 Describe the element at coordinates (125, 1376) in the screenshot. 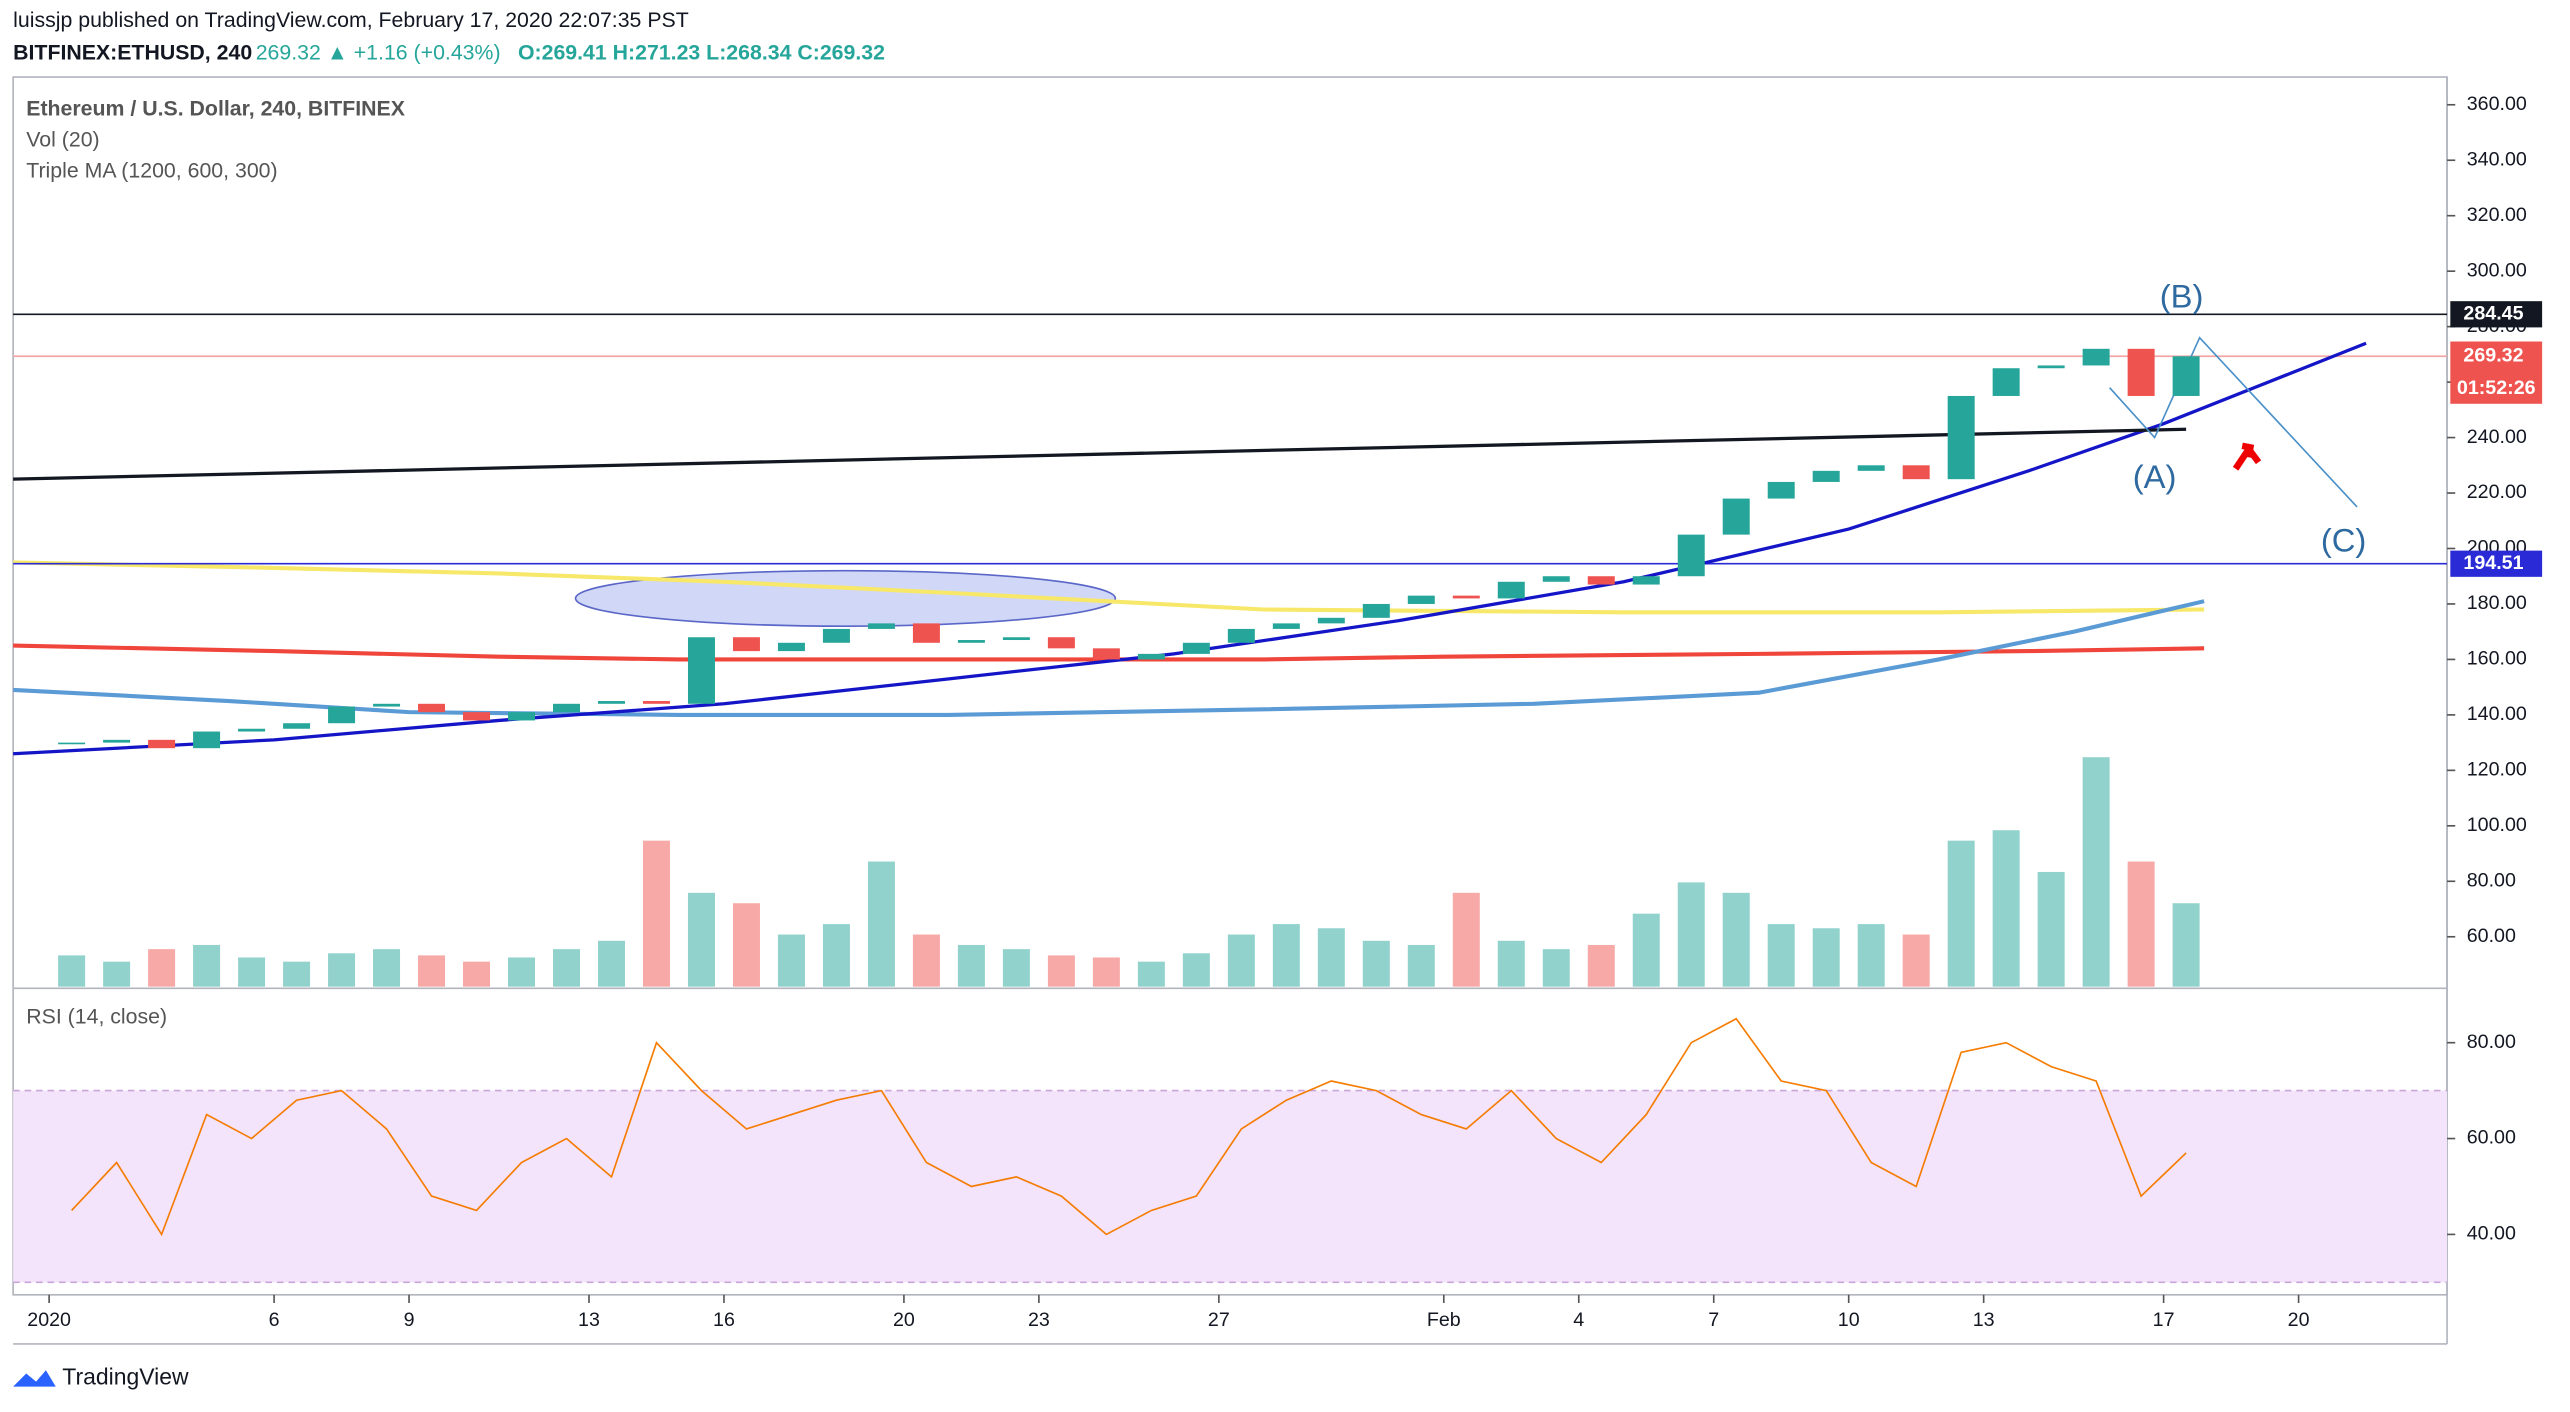

I see `footer: TradingView` at that location.